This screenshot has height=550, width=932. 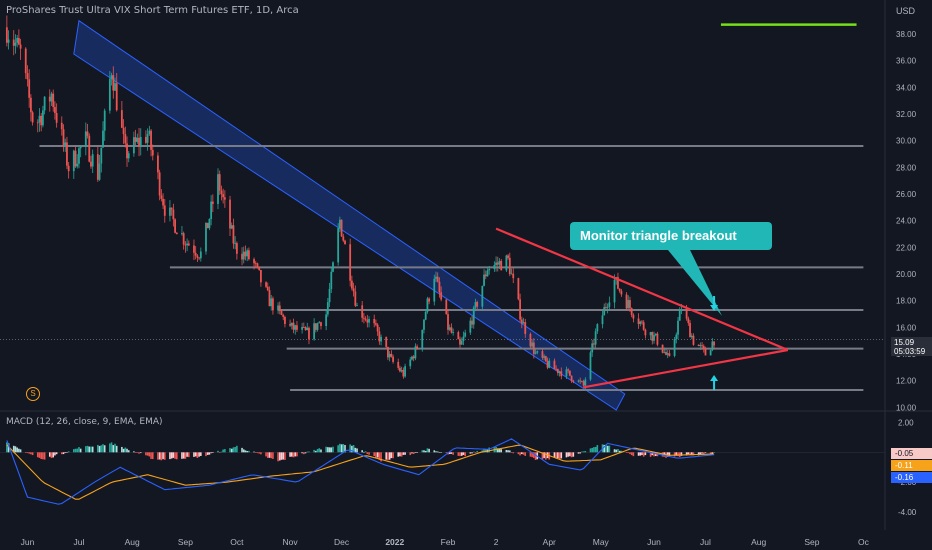 What do you see at coordinates (33, 394) in the screenshot?
I see `split-badge-icon: S` at bounding box center [33, 394].